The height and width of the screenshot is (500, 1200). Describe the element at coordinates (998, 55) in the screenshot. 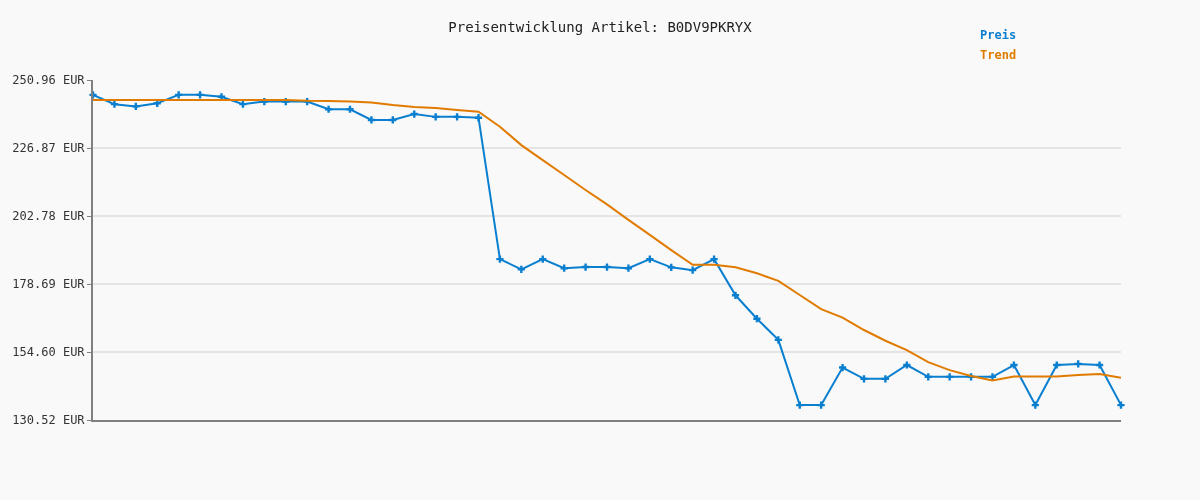

I see `text: Trend` at that location.